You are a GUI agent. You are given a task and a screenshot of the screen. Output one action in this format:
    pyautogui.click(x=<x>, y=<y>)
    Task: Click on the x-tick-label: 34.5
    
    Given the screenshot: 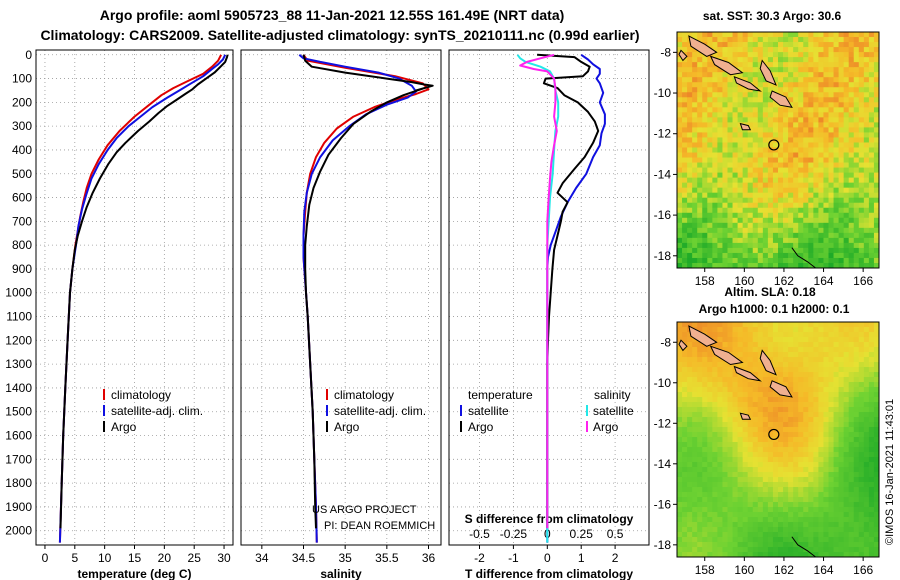 What is the action you would take?
    pyautogui.click(x=304, y=558)
    